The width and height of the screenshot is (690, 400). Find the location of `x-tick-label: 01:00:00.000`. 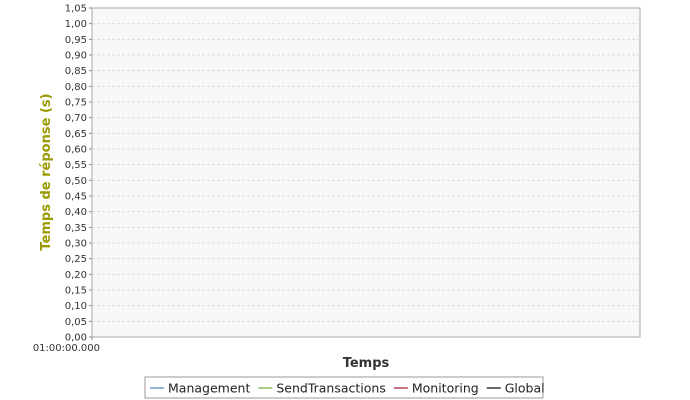

x-tick-label: 01:00:00.000 is located at coordinates (66, 348).